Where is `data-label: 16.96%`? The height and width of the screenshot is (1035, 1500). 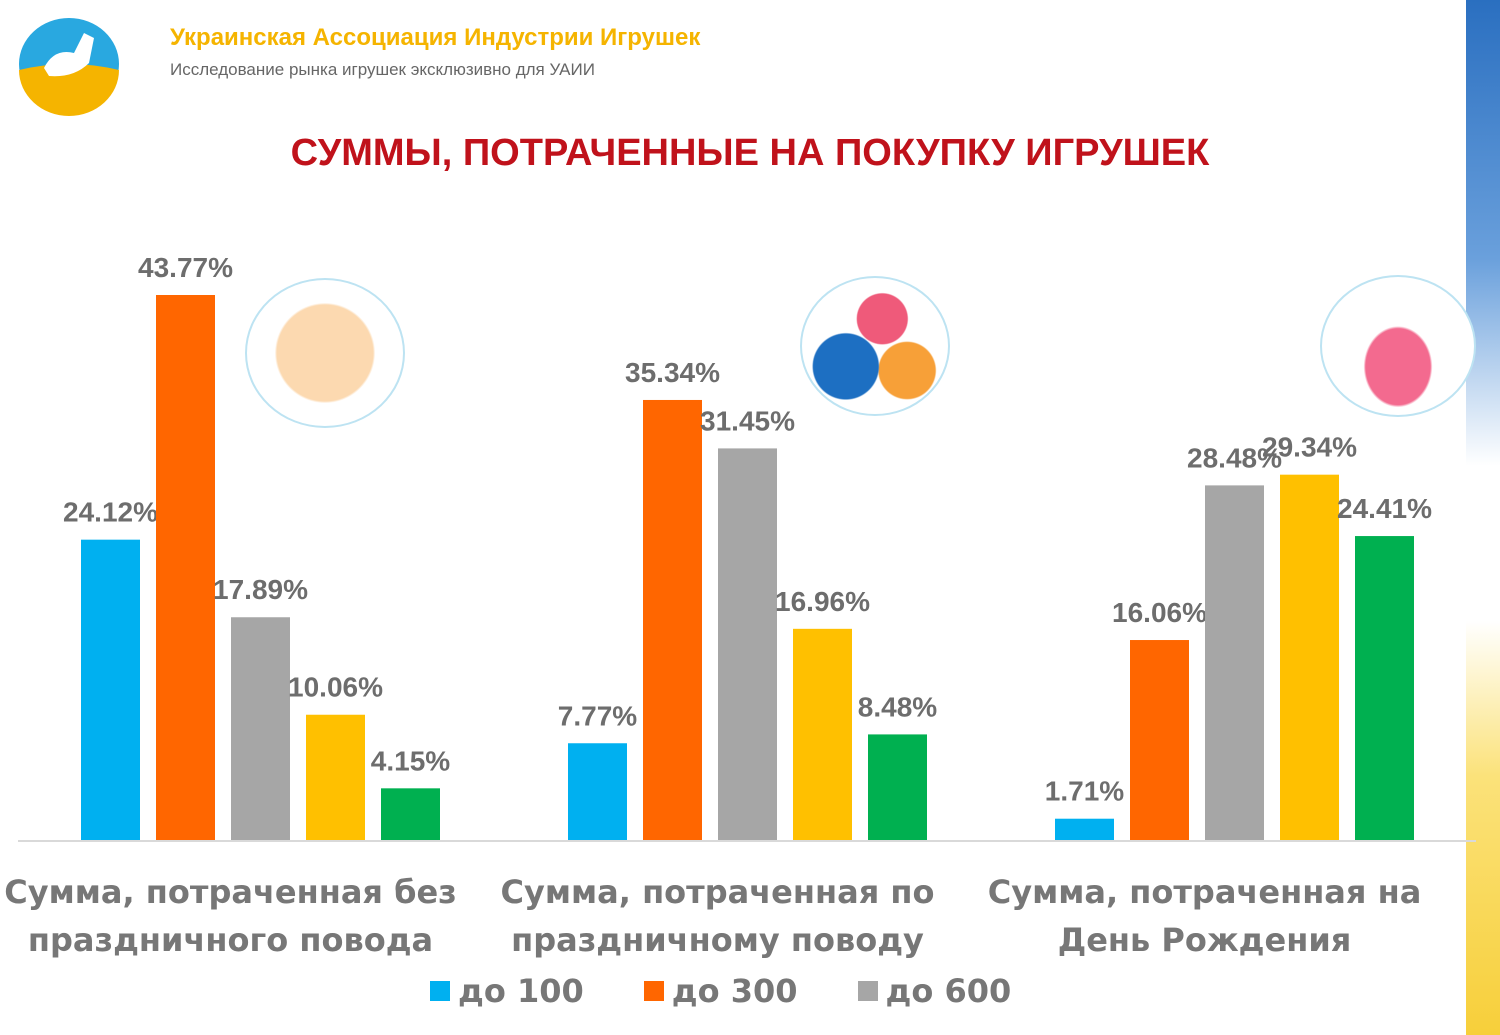 data-label: 16.96% is located at coordinates (822, 601).